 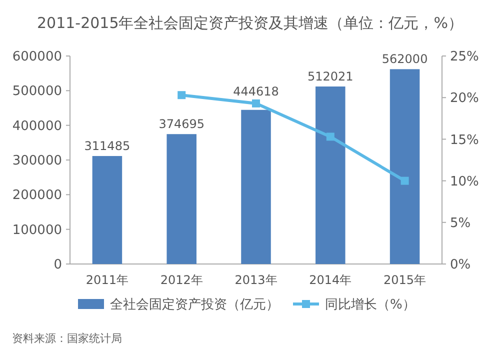 What do you see at coordinates (37, 126) in the screenshot?
I see `y-tick-label: 400000` at bounding box center [37, 126].